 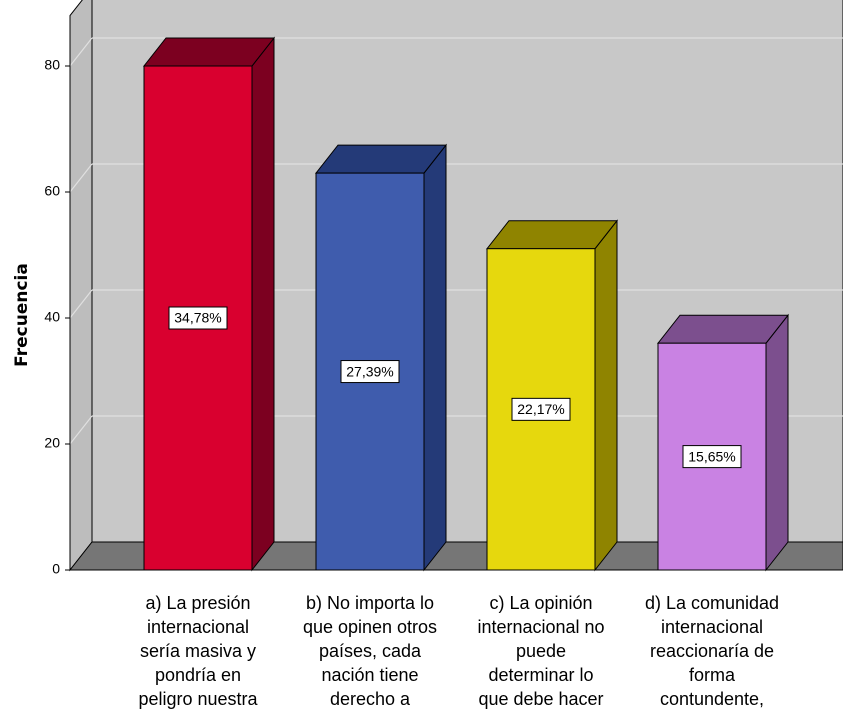 I want to click on category-label-line: que opinen otros, so click(x=370, y=627).